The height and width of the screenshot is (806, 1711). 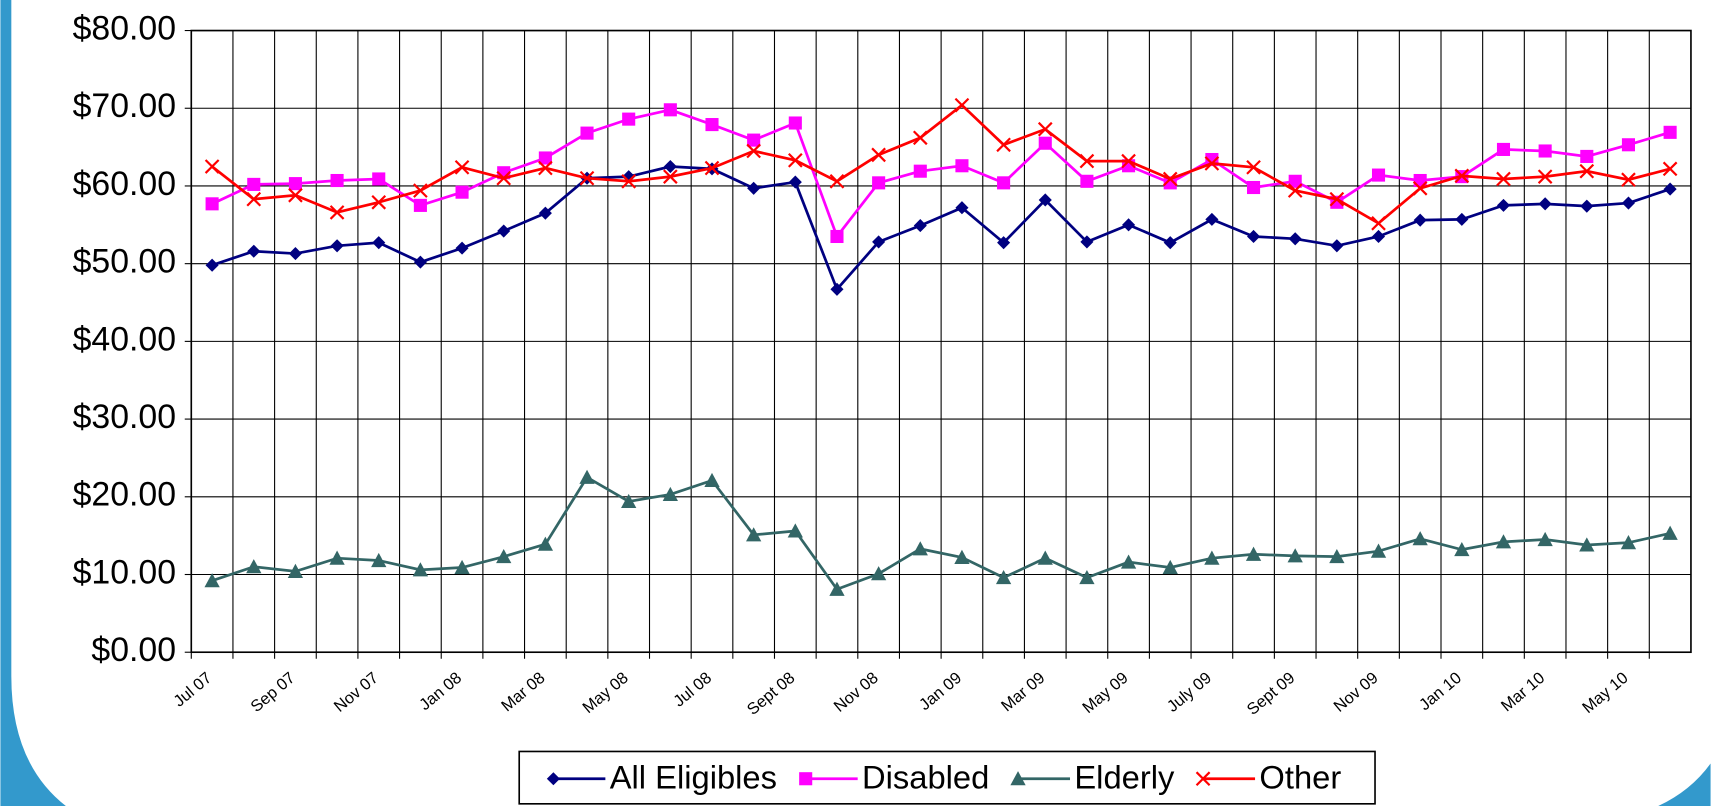 What do you see at coordinates (133, 650) in the screenshot?
I see `y-tick-label: $0.00` at bounding box center [133, 650].